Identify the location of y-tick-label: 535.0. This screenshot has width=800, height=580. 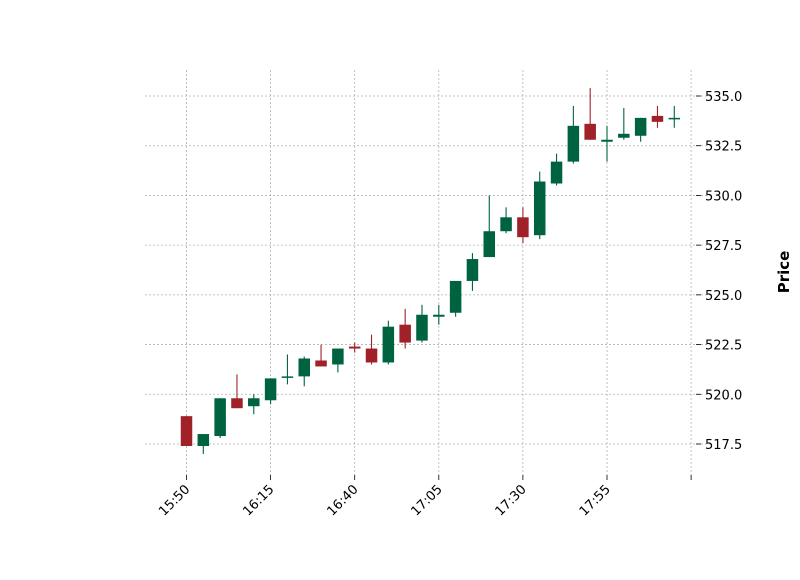
(723, 97).